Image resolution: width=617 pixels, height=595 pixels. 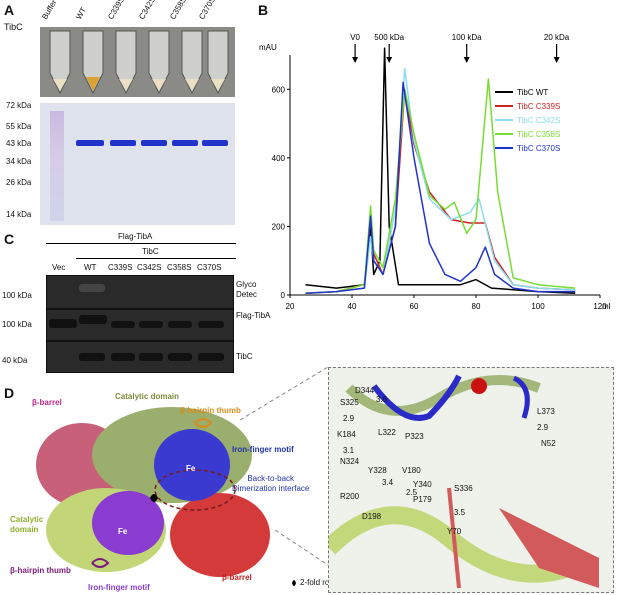 I want to click on lane-a-5: C370S, so click(x=207, y=11).